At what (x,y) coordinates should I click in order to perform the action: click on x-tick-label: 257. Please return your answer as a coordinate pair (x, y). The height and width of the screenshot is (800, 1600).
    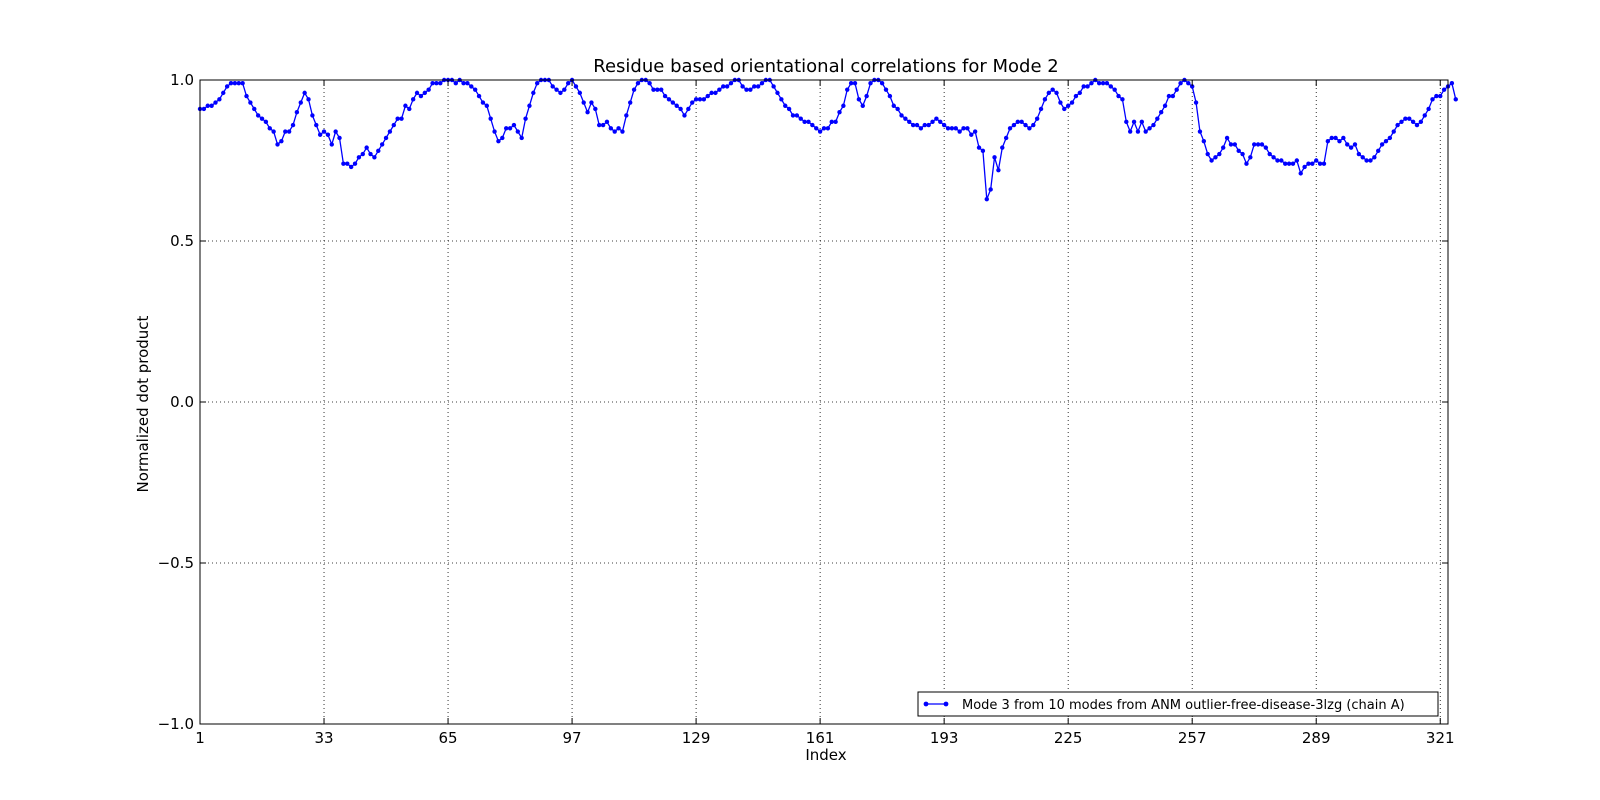
    Looking at the image, I should click on (1192, 738).